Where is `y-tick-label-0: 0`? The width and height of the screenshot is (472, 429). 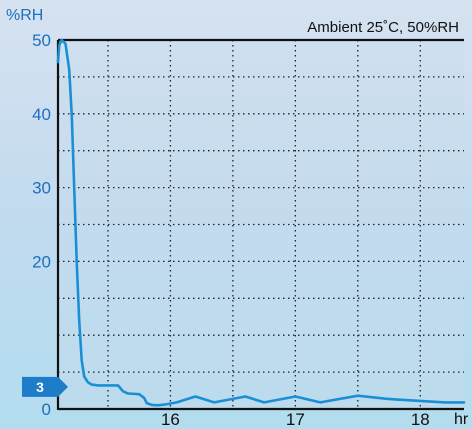 y-tick-label-0: 0 is located at coordinates (46, 409).